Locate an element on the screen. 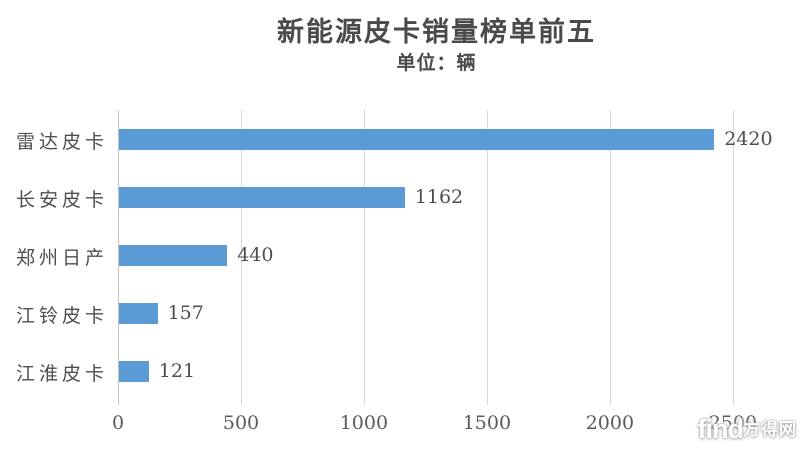 The height and width of the screenshot is (451, 800). category-label: 长安皮卡 is located at coordinates (61, 200).